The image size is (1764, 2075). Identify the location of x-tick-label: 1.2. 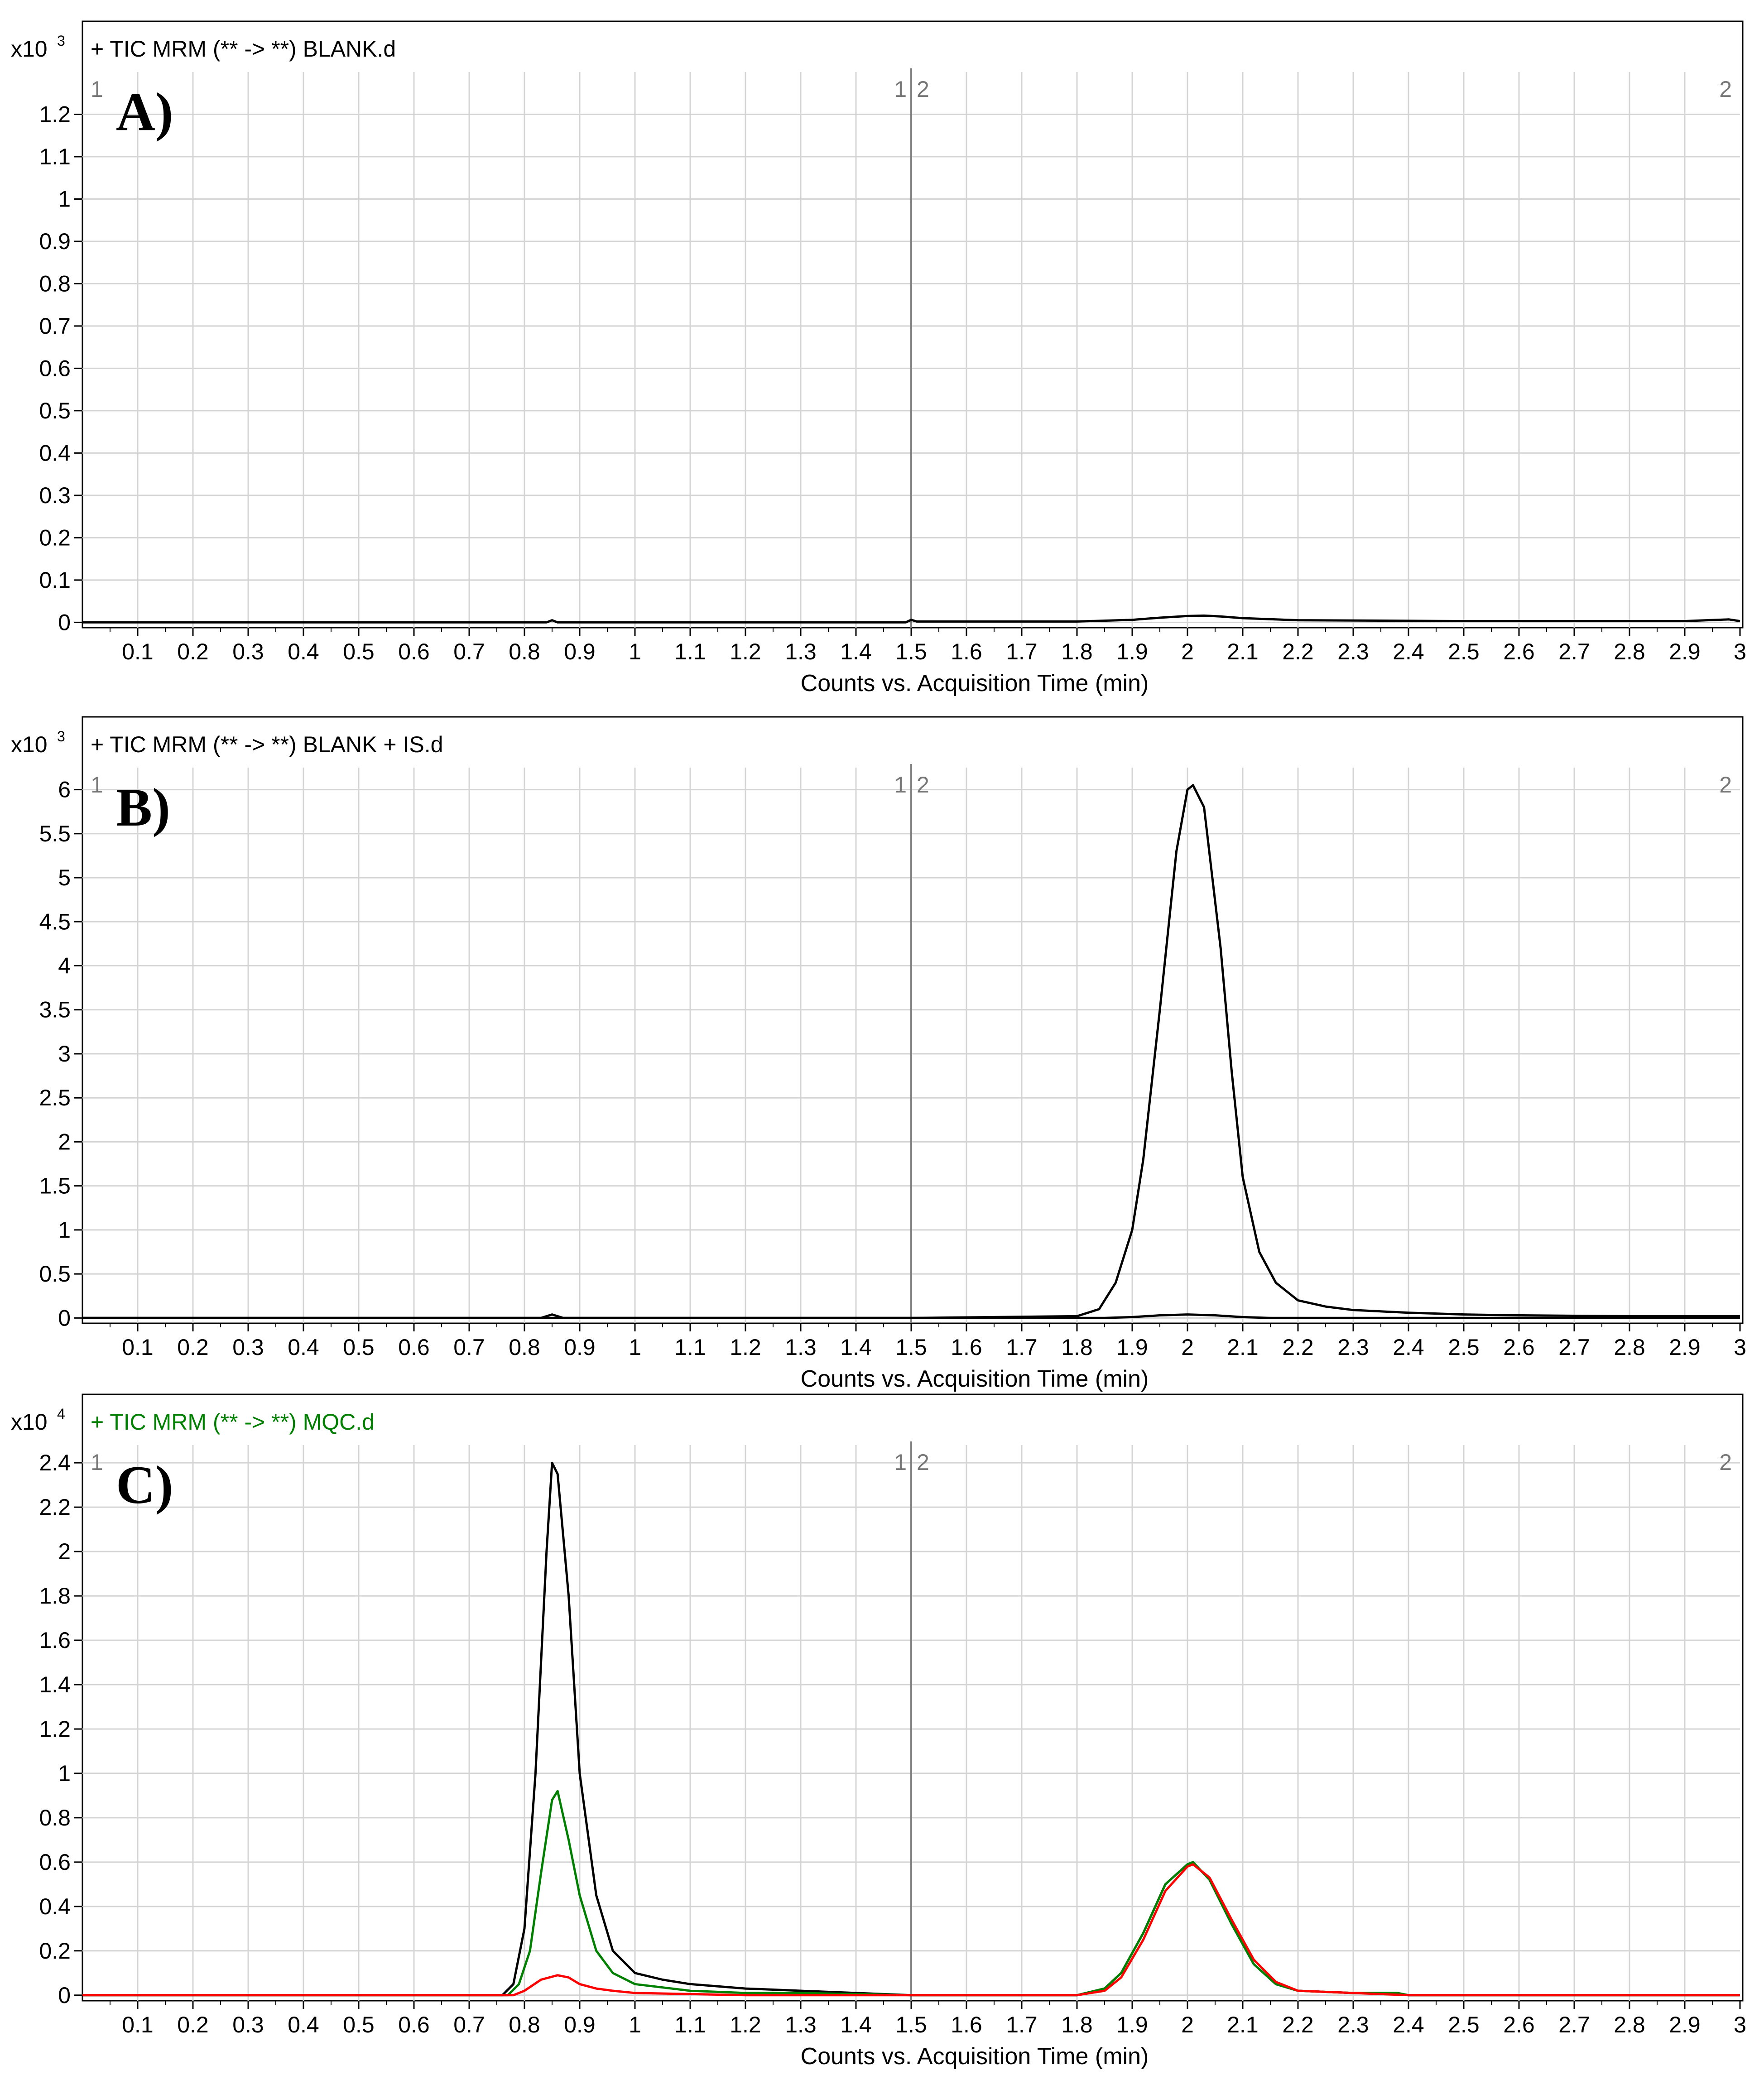
(745, 2024).